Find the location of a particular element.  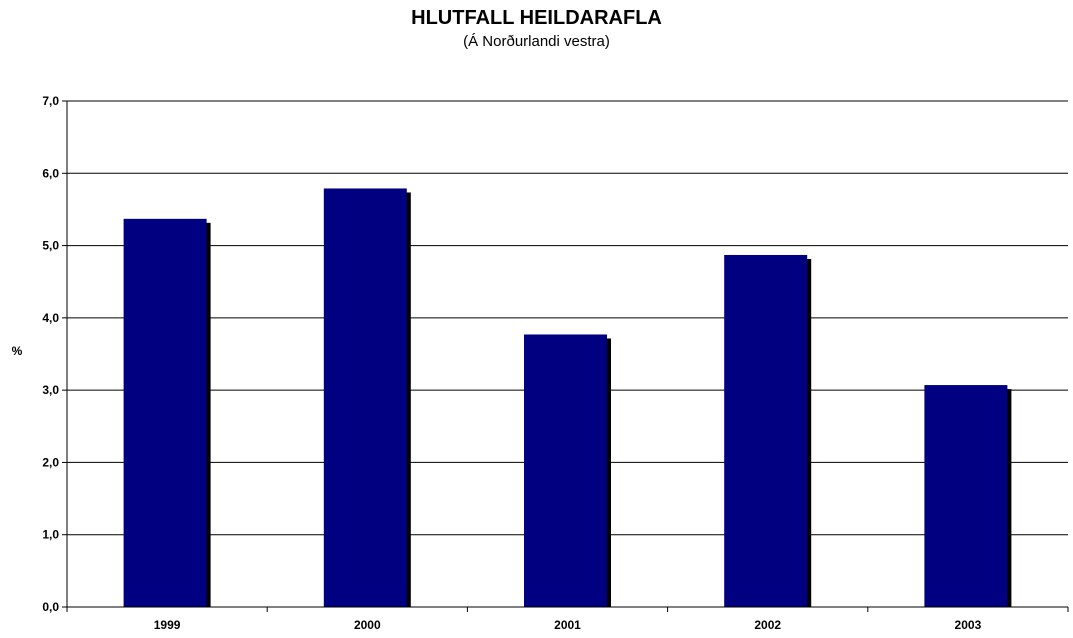

x-tick-label: 1999 is located at coordinates (167, 625).